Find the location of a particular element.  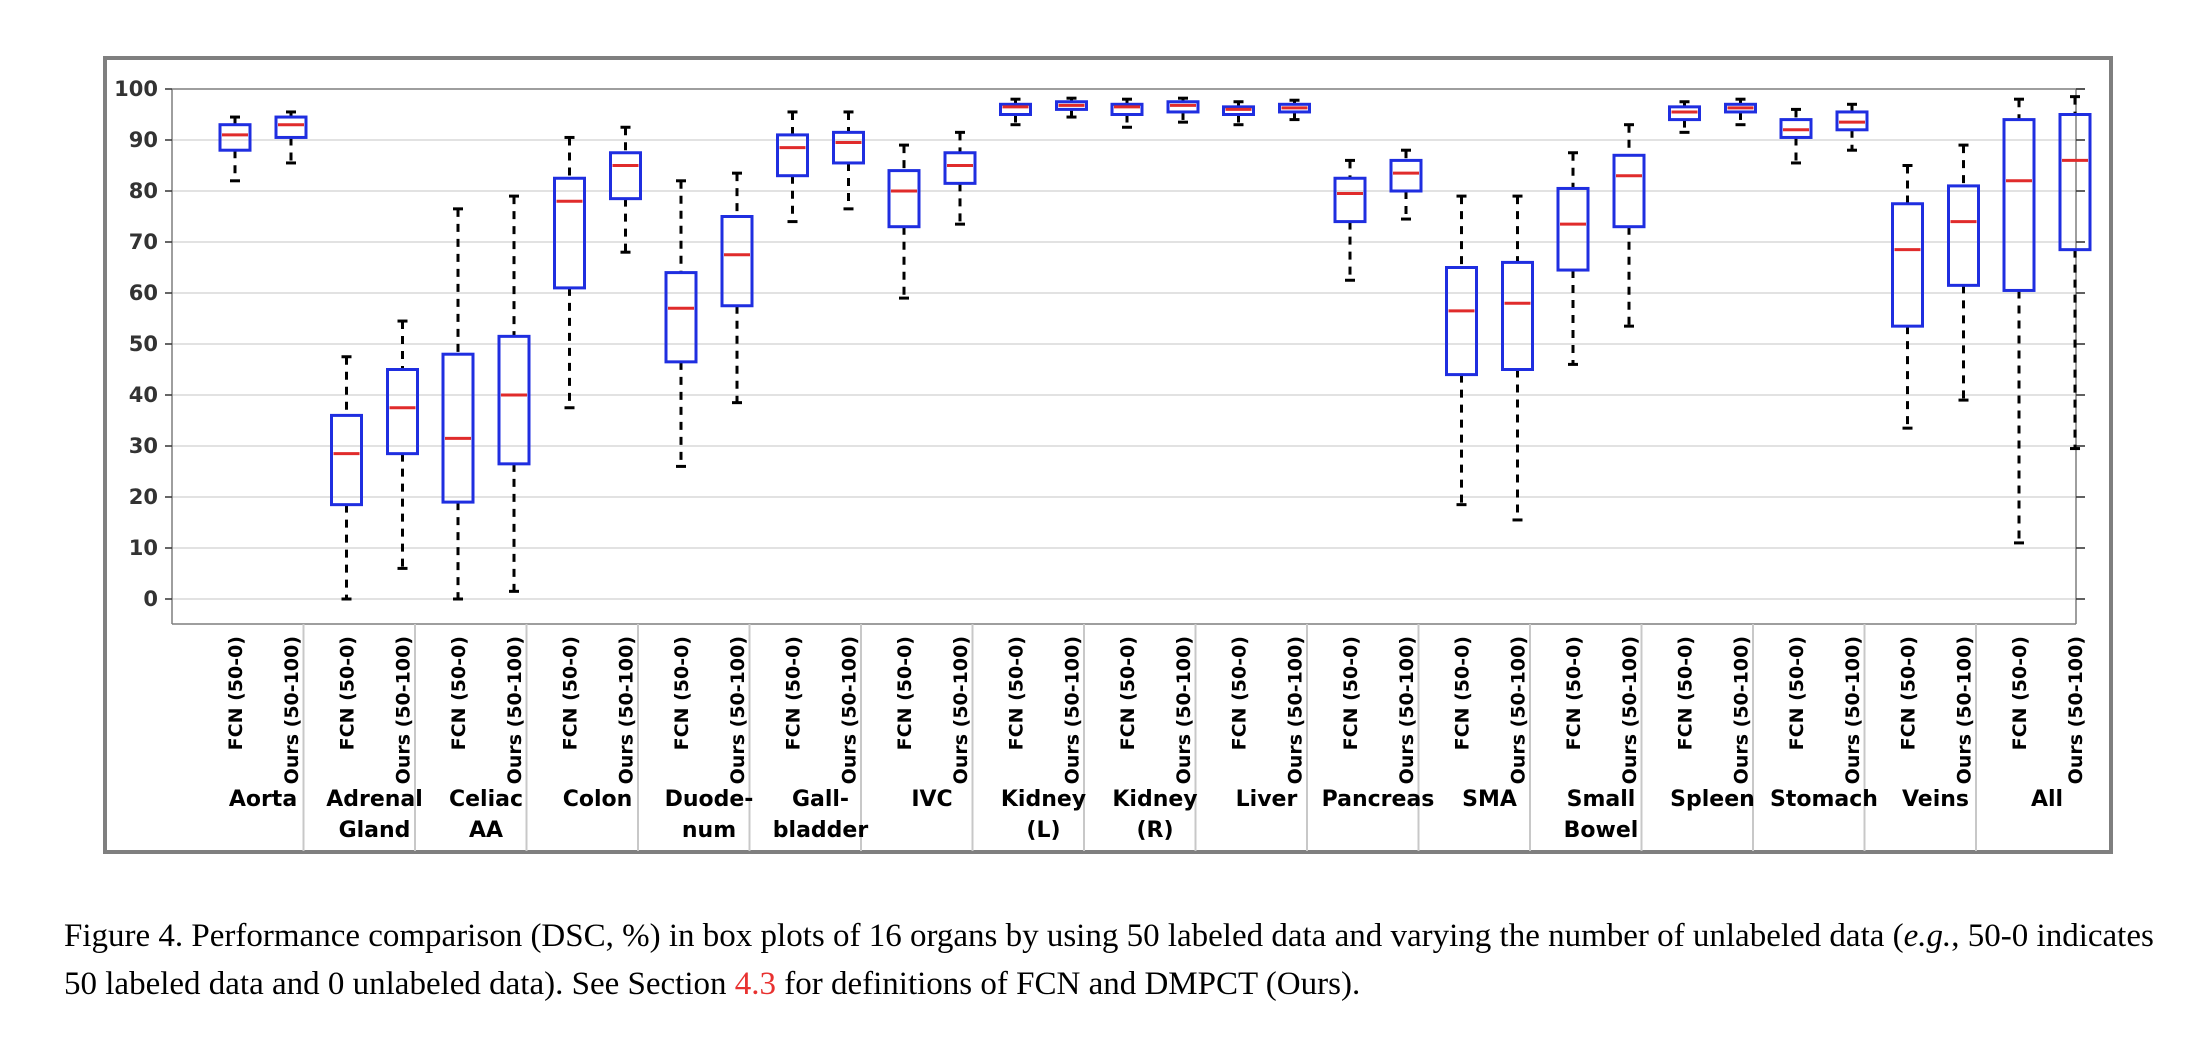

y-tick-label: 90 is located at coordinates (143, 140).